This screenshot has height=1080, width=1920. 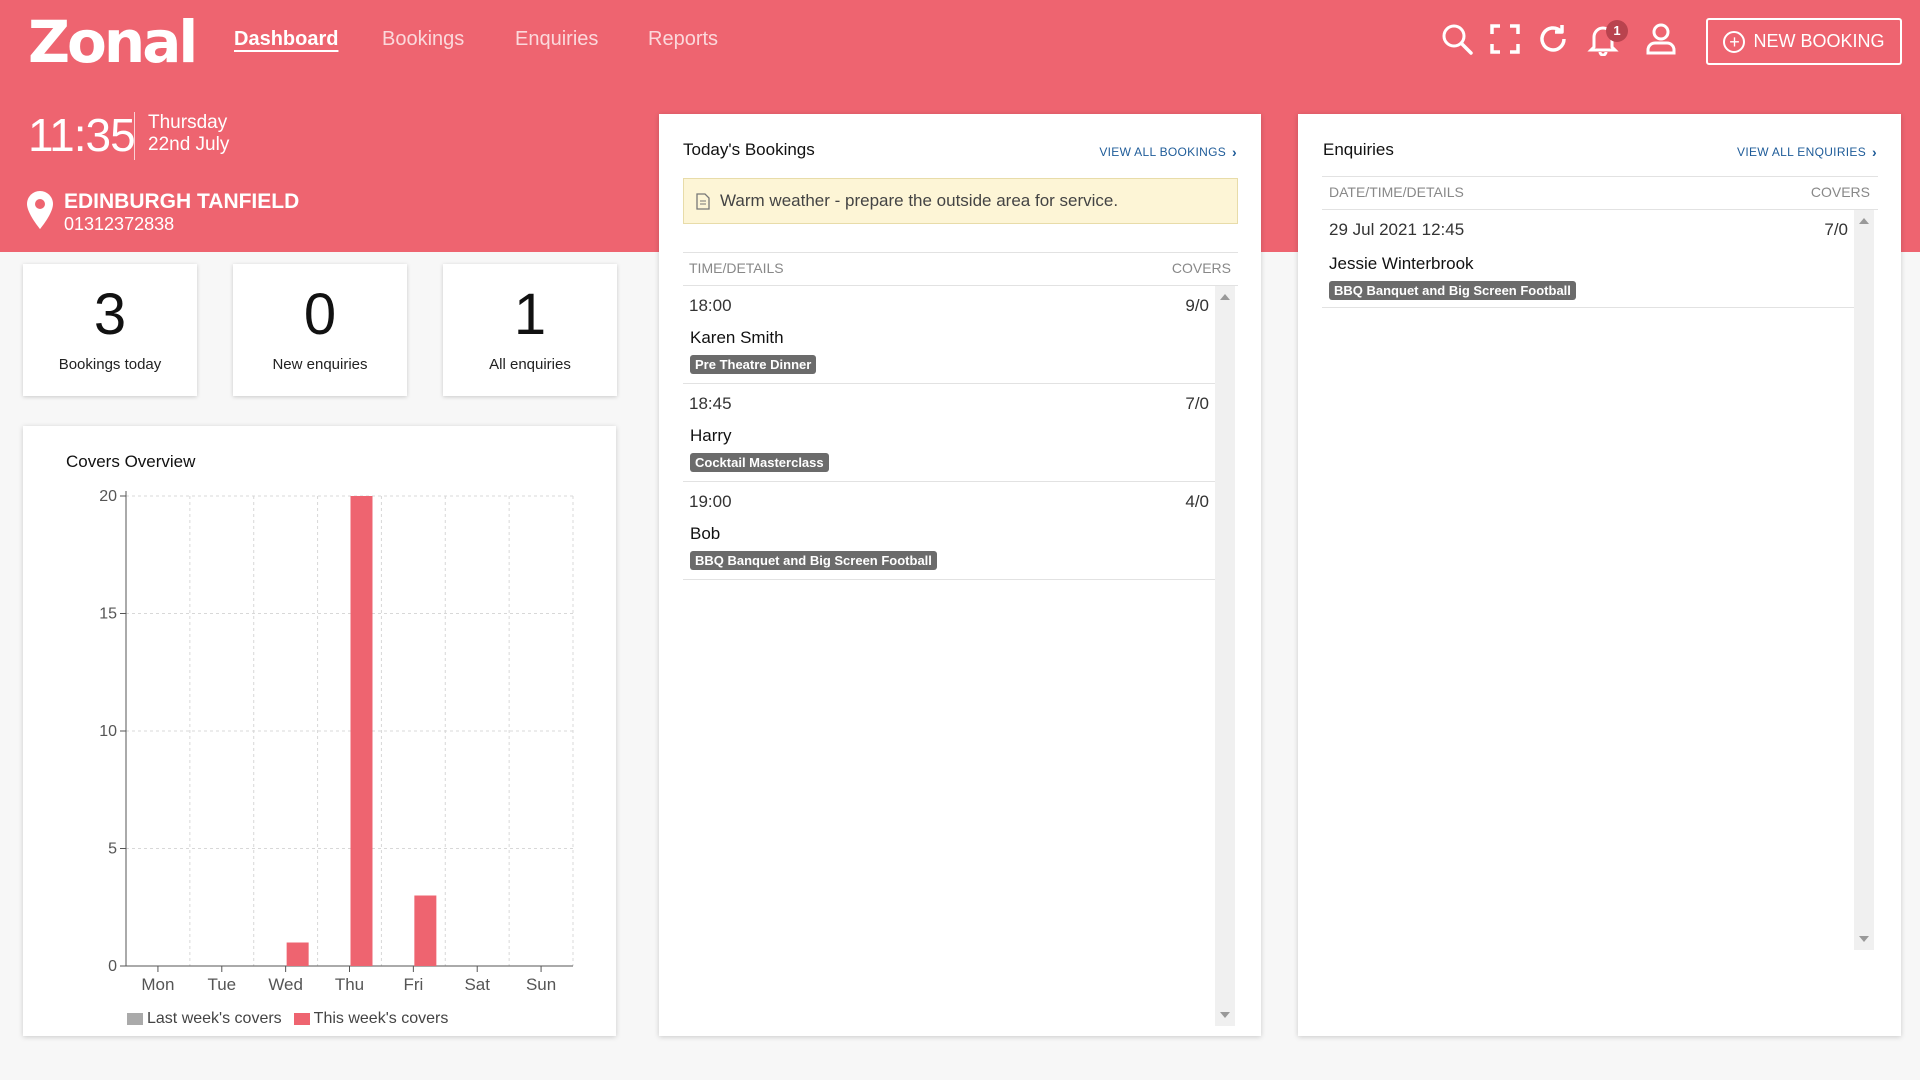 I want to click on chart-title: Covers Overview, so click(x=131, y=461).